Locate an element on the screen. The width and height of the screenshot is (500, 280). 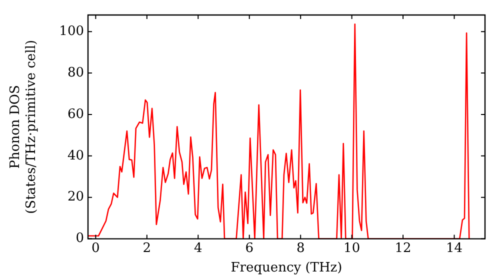
x-tick-label: 2 is located at coordinates (147, 248).